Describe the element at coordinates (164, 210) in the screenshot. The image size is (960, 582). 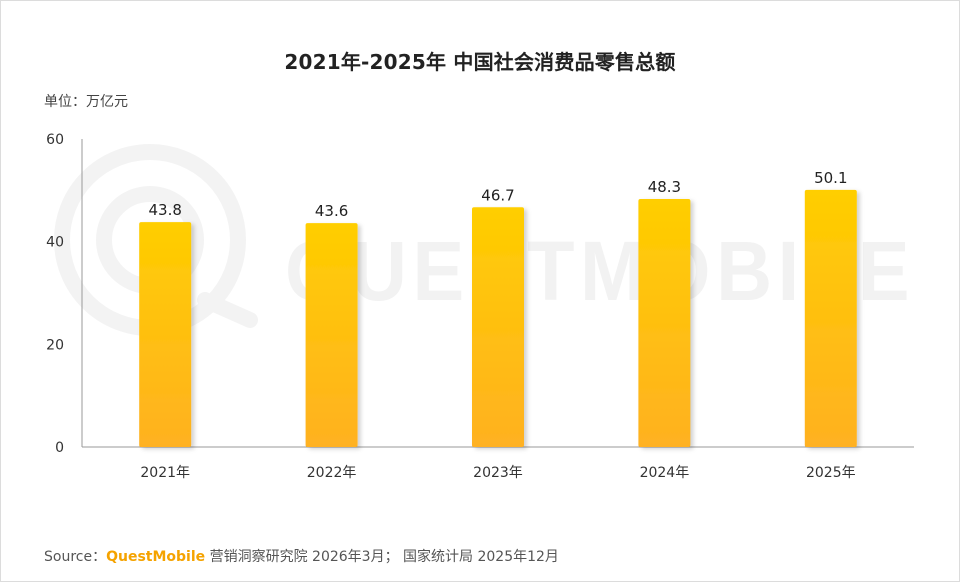
I see `data-label: 43.8` at that location.